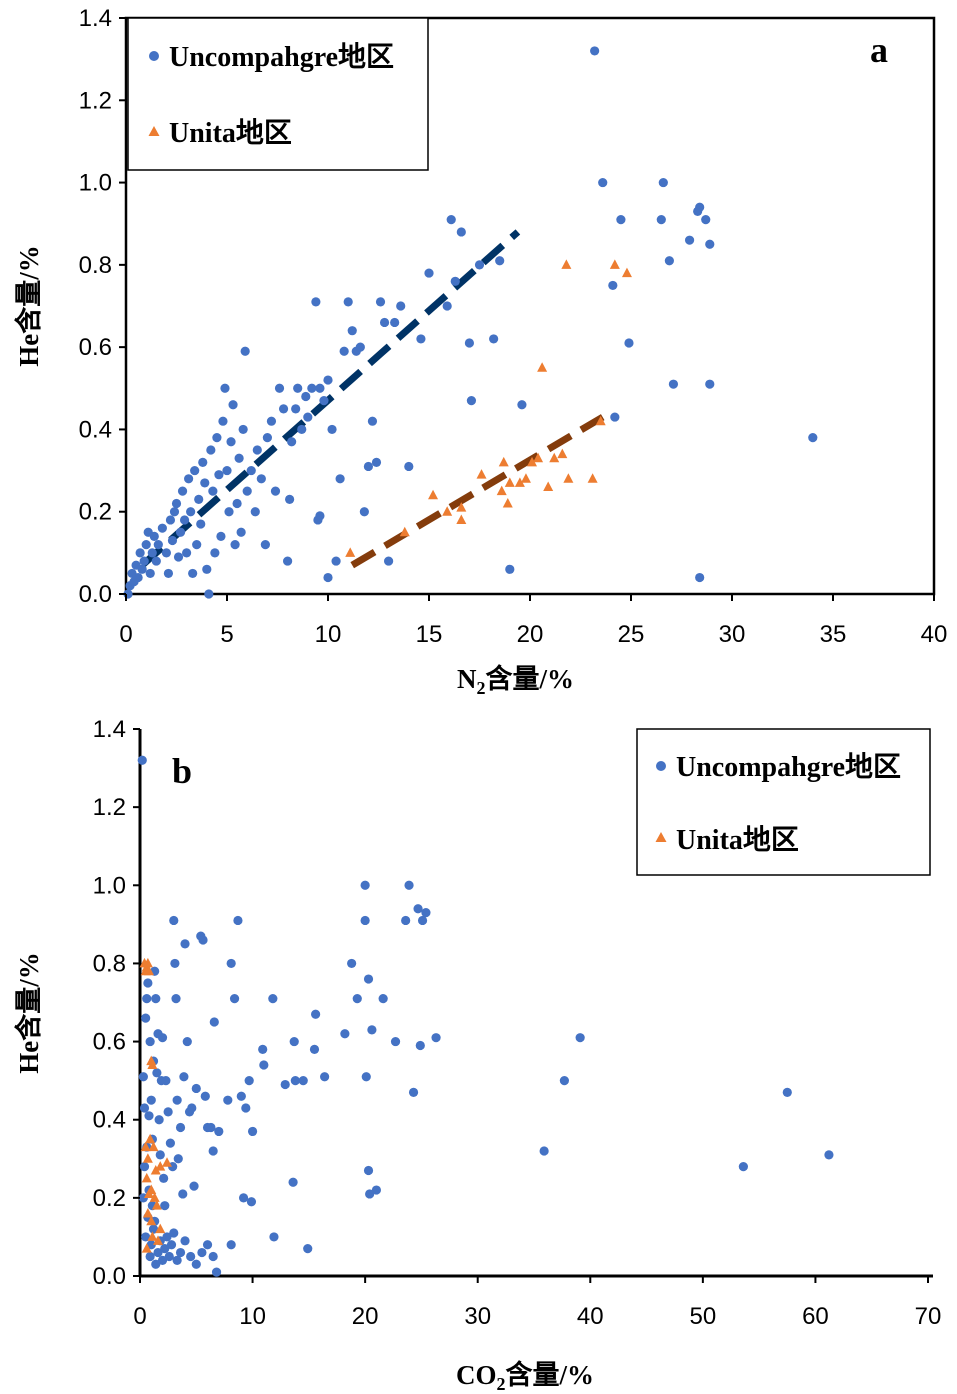 The width and height of the screenshot is (957, 1394). I want to click on panel-a-x-tick-label: 20, so click(530, 634).